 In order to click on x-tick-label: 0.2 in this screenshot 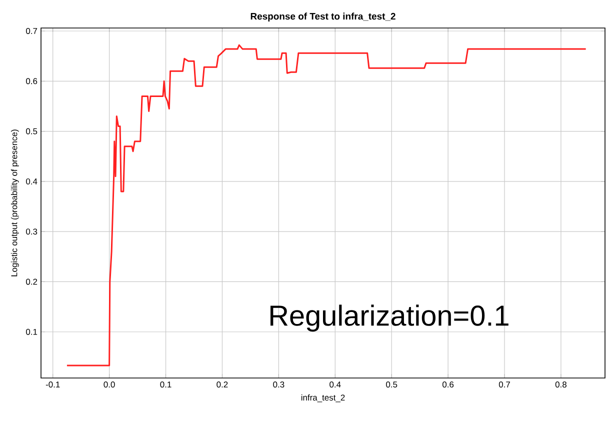, I will do `click(222, 385)`.